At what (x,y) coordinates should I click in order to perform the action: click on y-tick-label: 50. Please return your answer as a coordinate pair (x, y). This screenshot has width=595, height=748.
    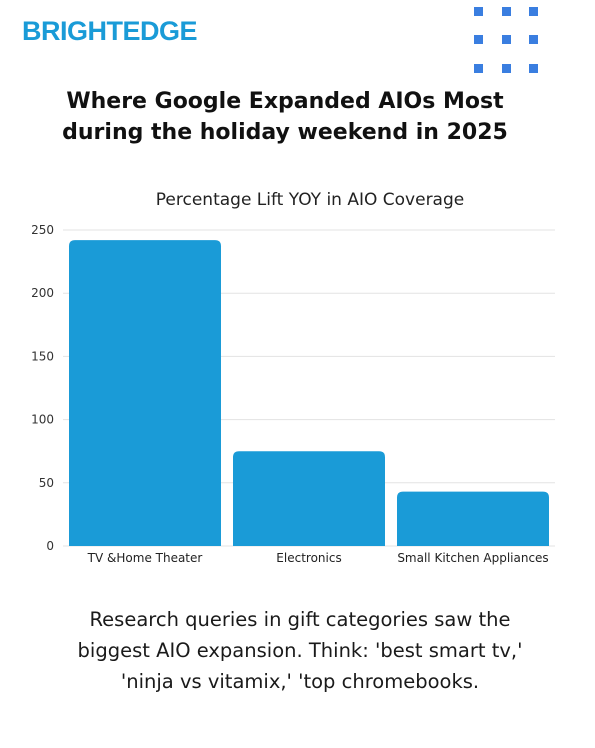
    Looking at the image, I should click on (46, 483).